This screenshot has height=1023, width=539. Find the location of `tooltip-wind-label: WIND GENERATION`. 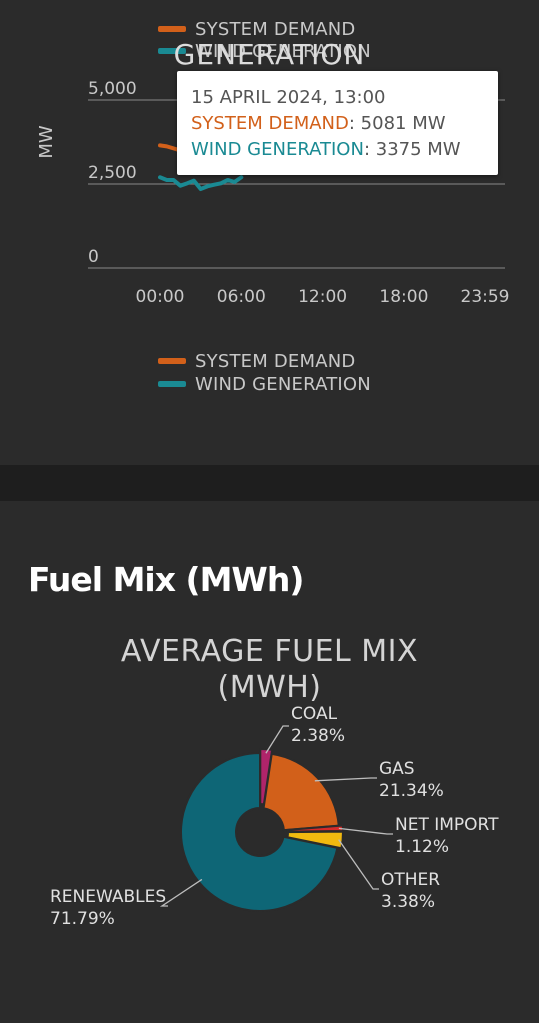

tooltip-wind-label: WIND GENERATION is located at coordinates (277, 149).